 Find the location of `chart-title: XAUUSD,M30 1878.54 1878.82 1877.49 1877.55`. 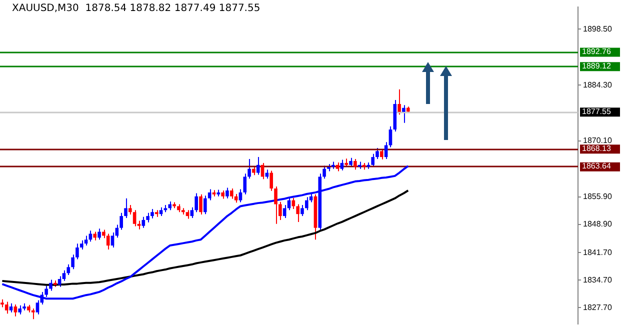

chart-title: XAUUSD,M30 1878.54 1878.82 1877.49 1877.55 is located at coordinates (136, 8).